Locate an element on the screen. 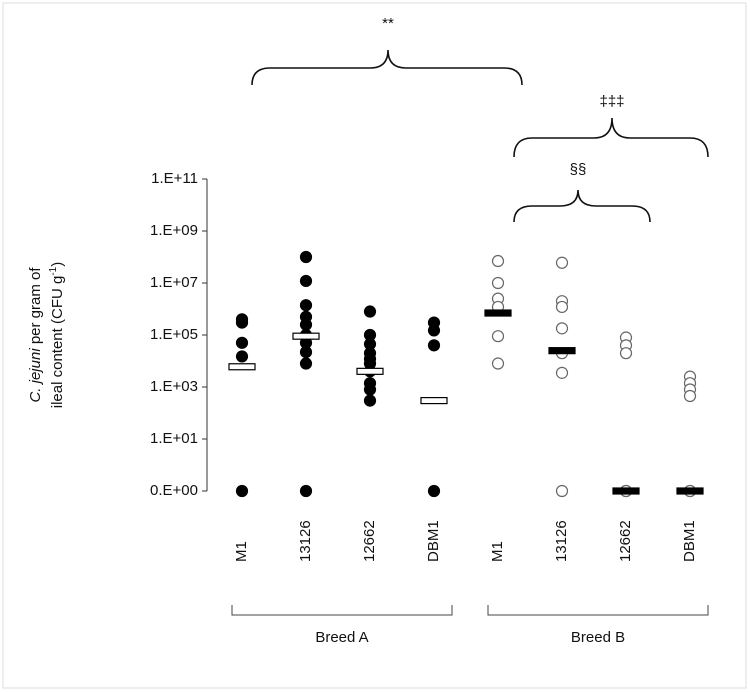 This screenshot has width=750, height=692. y-tick-label: 1.E+11 is located at coordinates (174, 178).